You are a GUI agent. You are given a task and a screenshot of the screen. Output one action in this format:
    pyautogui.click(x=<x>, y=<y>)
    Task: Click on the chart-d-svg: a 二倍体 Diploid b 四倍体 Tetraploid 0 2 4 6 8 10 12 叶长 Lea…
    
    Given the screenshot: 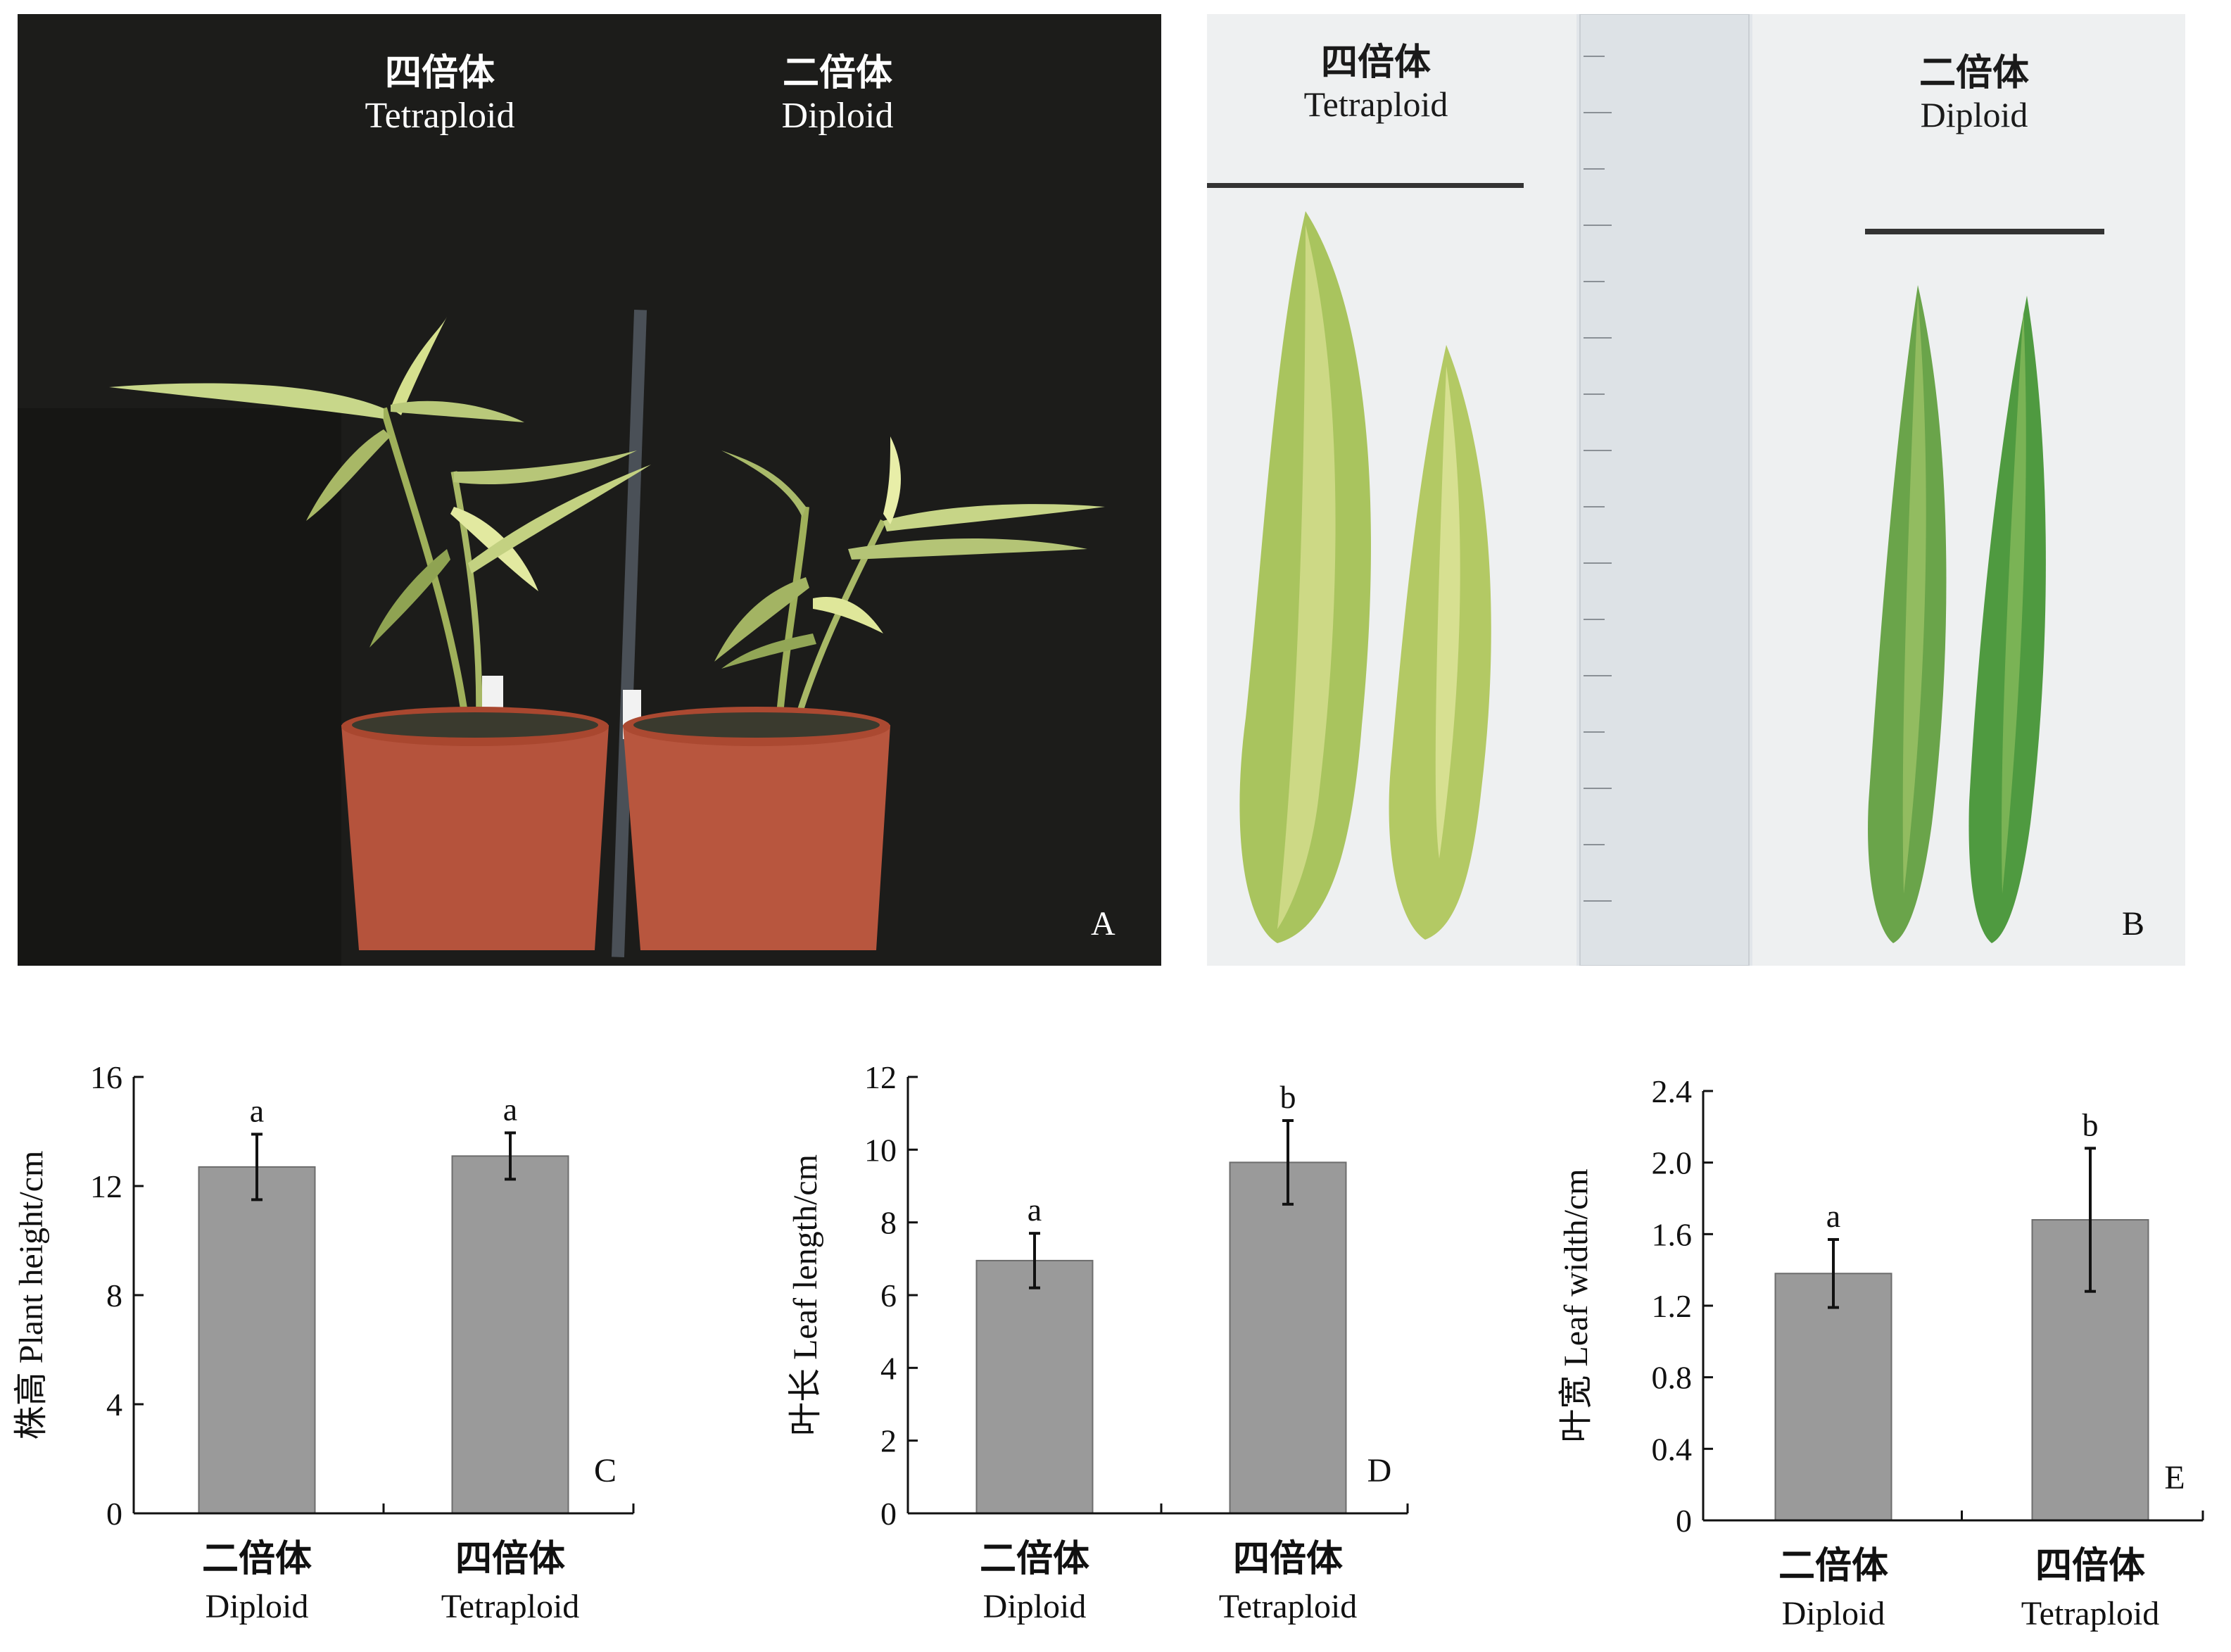 What is the action you would take?
    pyautogui.click(x=1098, y=1342)
    